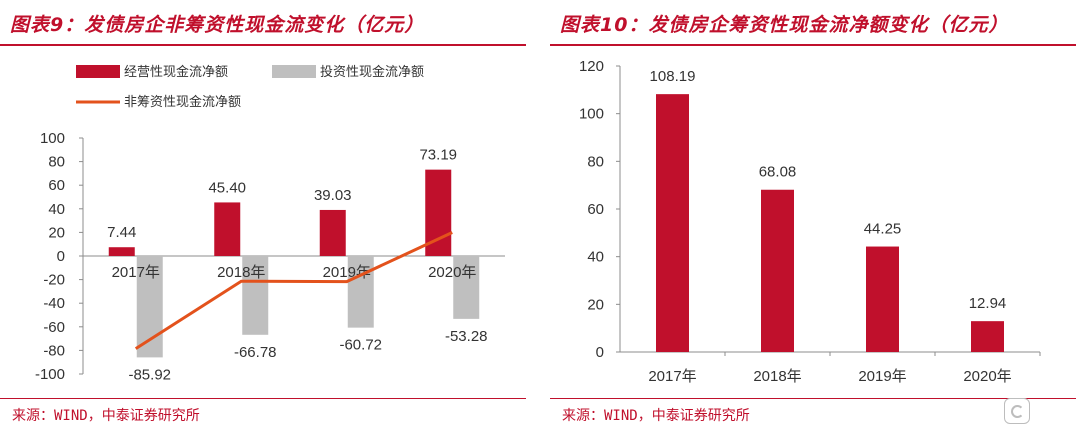 This screenshot has height=438, width=1080. I want to click on left-x-category-label: 2018年, so click(241, 272).